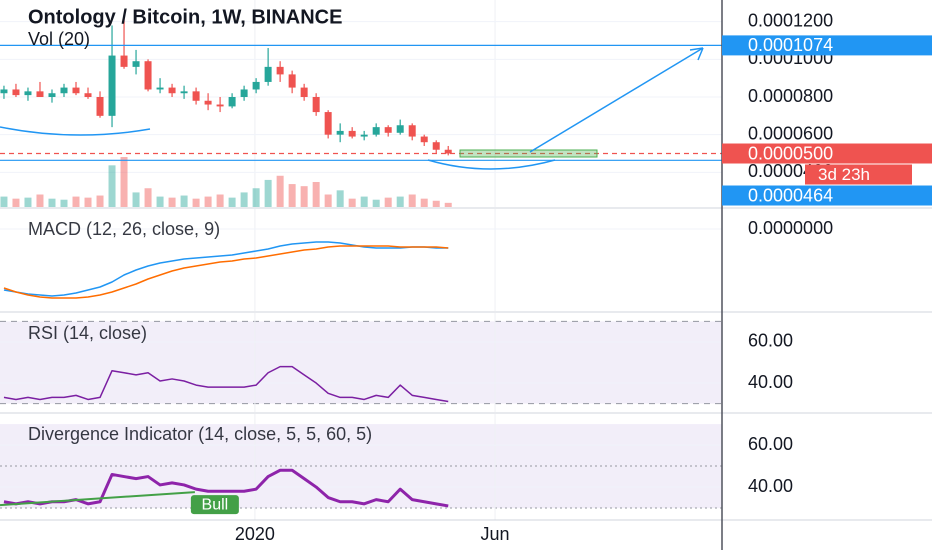 The height and width of the screenshot is (550, 932). Describe the element at coordinates (361, 362) in the screenshot. I see `band` at that location.